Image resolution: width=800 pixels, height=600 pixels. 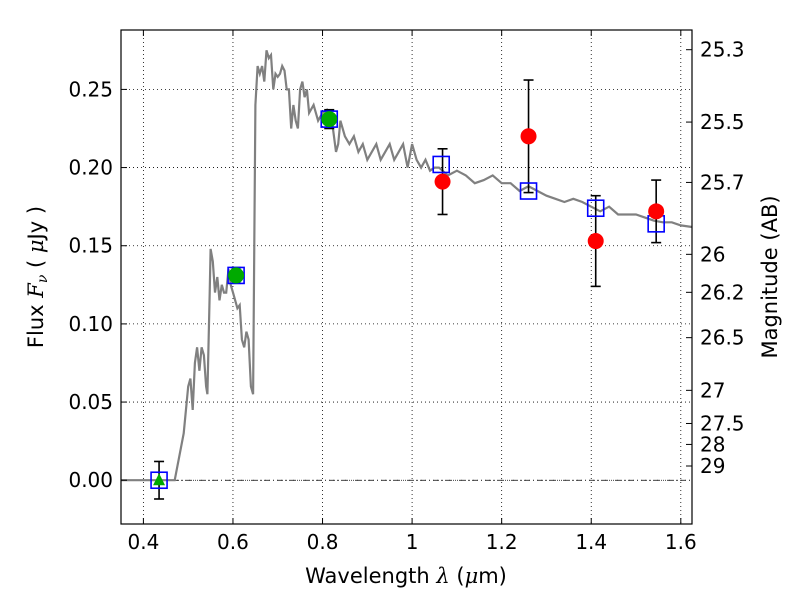 I want to click on y-tick-label: 0.10, so click(x=90, y=324).